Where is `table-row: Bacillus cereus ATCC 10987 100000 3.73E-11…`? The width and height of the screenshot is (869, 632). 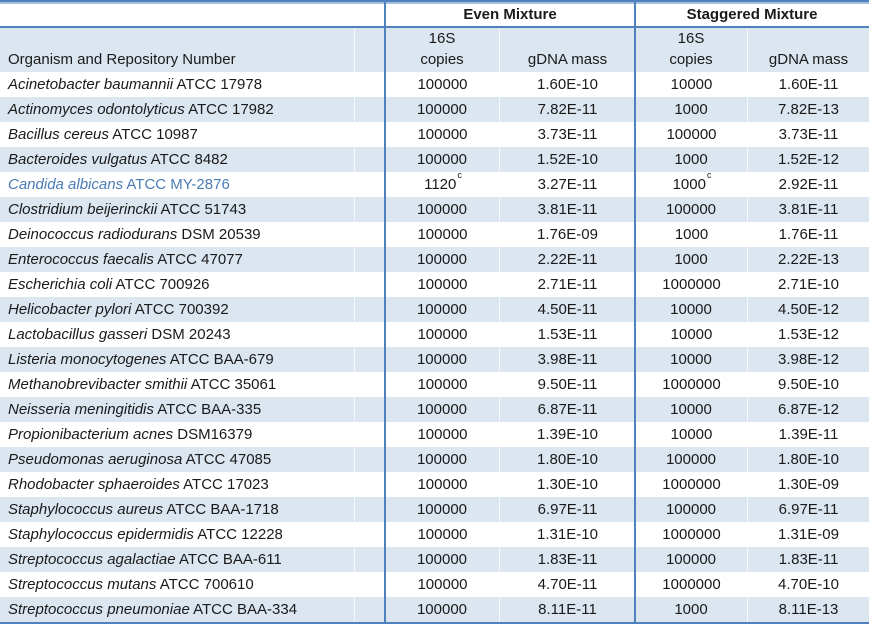 table-row: Bacillus cereus ATCC 10987 100000 3.73E-11… is located at coordinates (434, 134).